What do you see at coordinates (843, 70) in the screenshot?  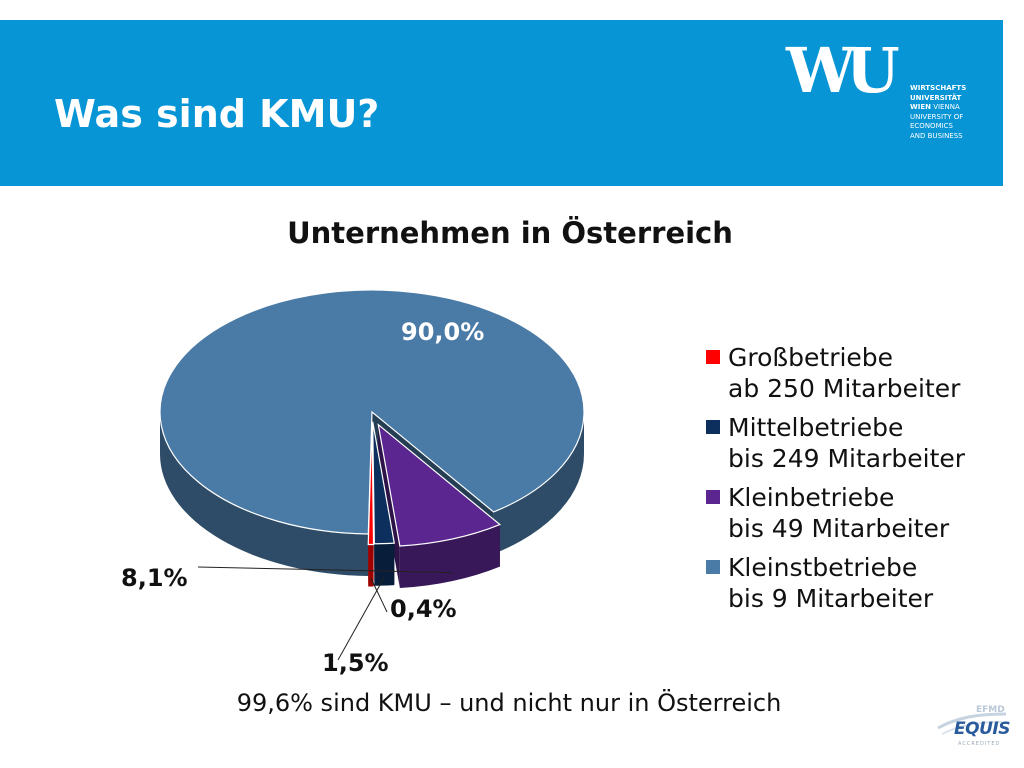 I see `wu-logo-letters: WU` at bounding box center [843, 70].